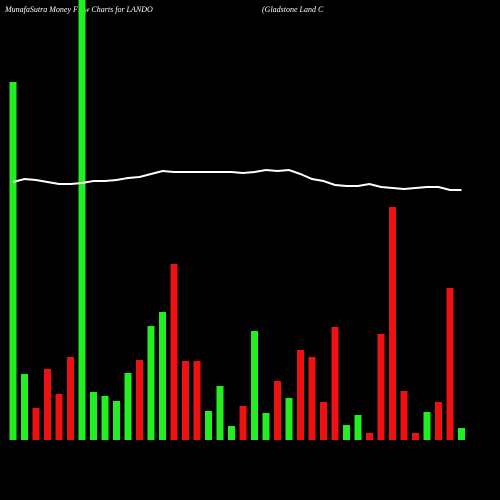 This screenshot has width=500, height=500. What do you see at coordinates (237, 179) in the screenshot?
I see `money-flow-line` at bounding box center [237, 179].